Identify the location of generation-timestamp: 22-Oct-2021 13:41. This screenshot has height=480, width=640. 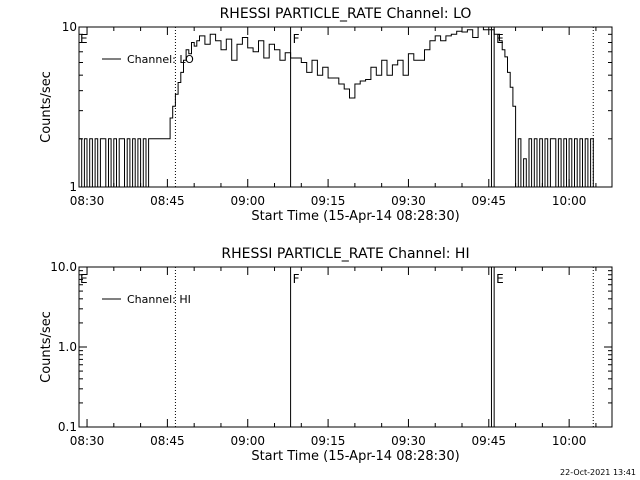
(598, 472).